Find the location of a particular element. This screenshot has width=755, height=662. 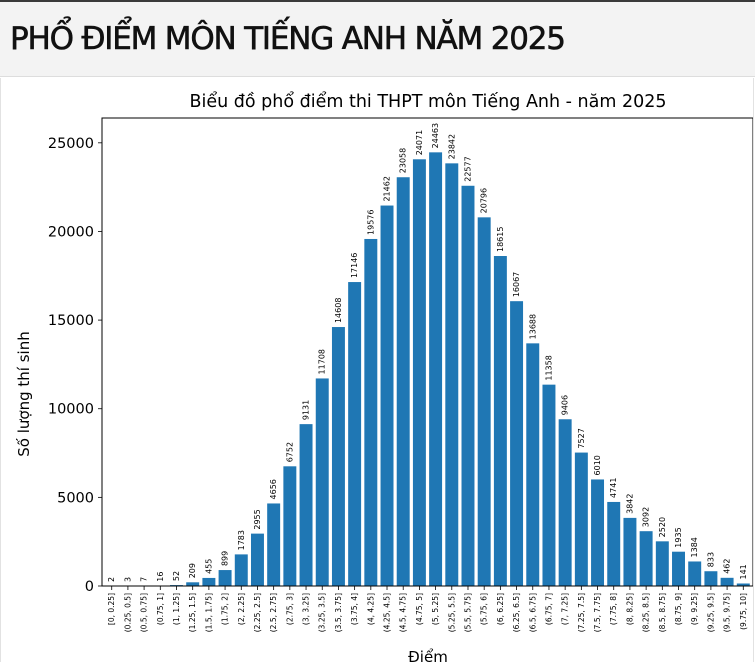

x-tick-label: (2, 2.25] is located at coordinates (241, 609).